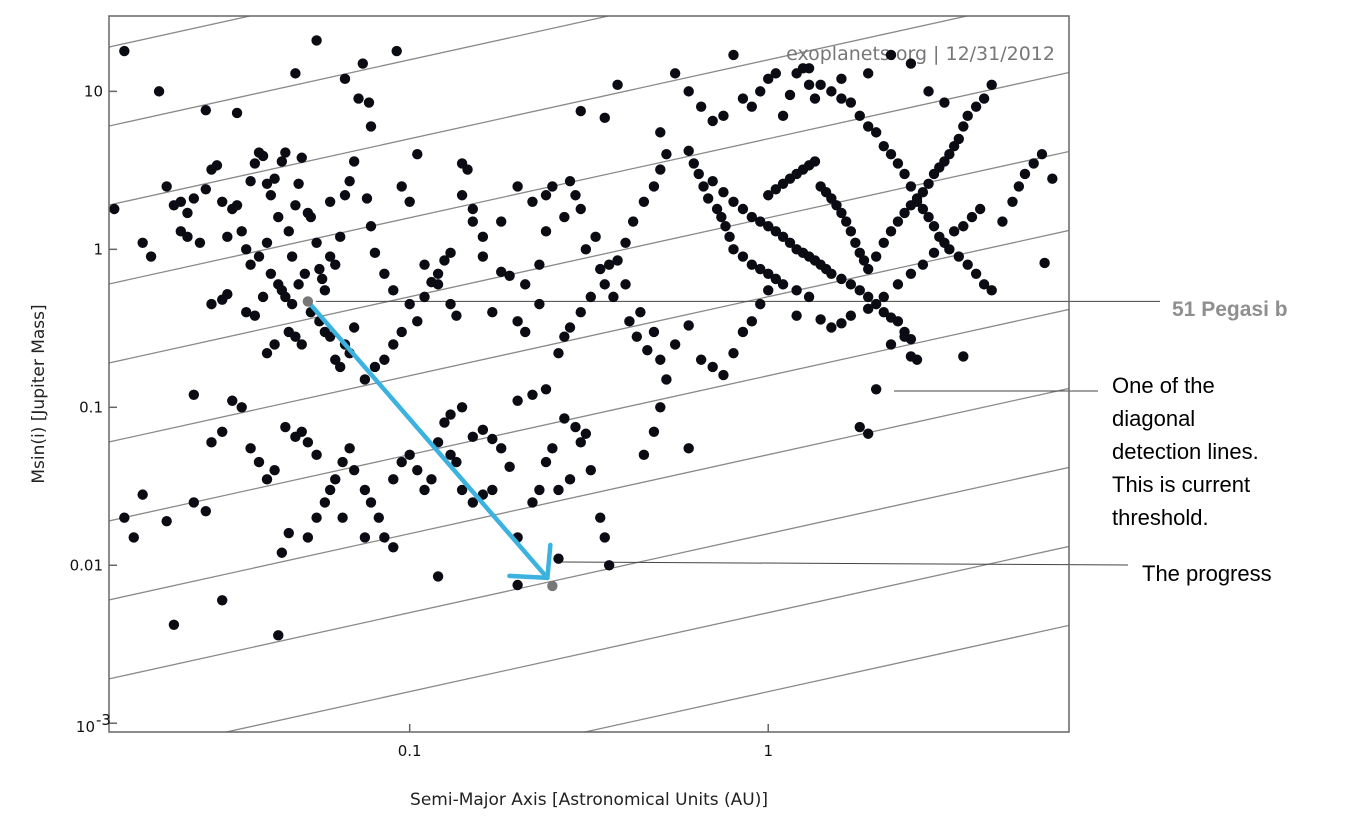 This screenshot has width=1354, height=824. I want to click on label-51-pegasi-b-line: 51 Pegasi b, so click(1230, 309).